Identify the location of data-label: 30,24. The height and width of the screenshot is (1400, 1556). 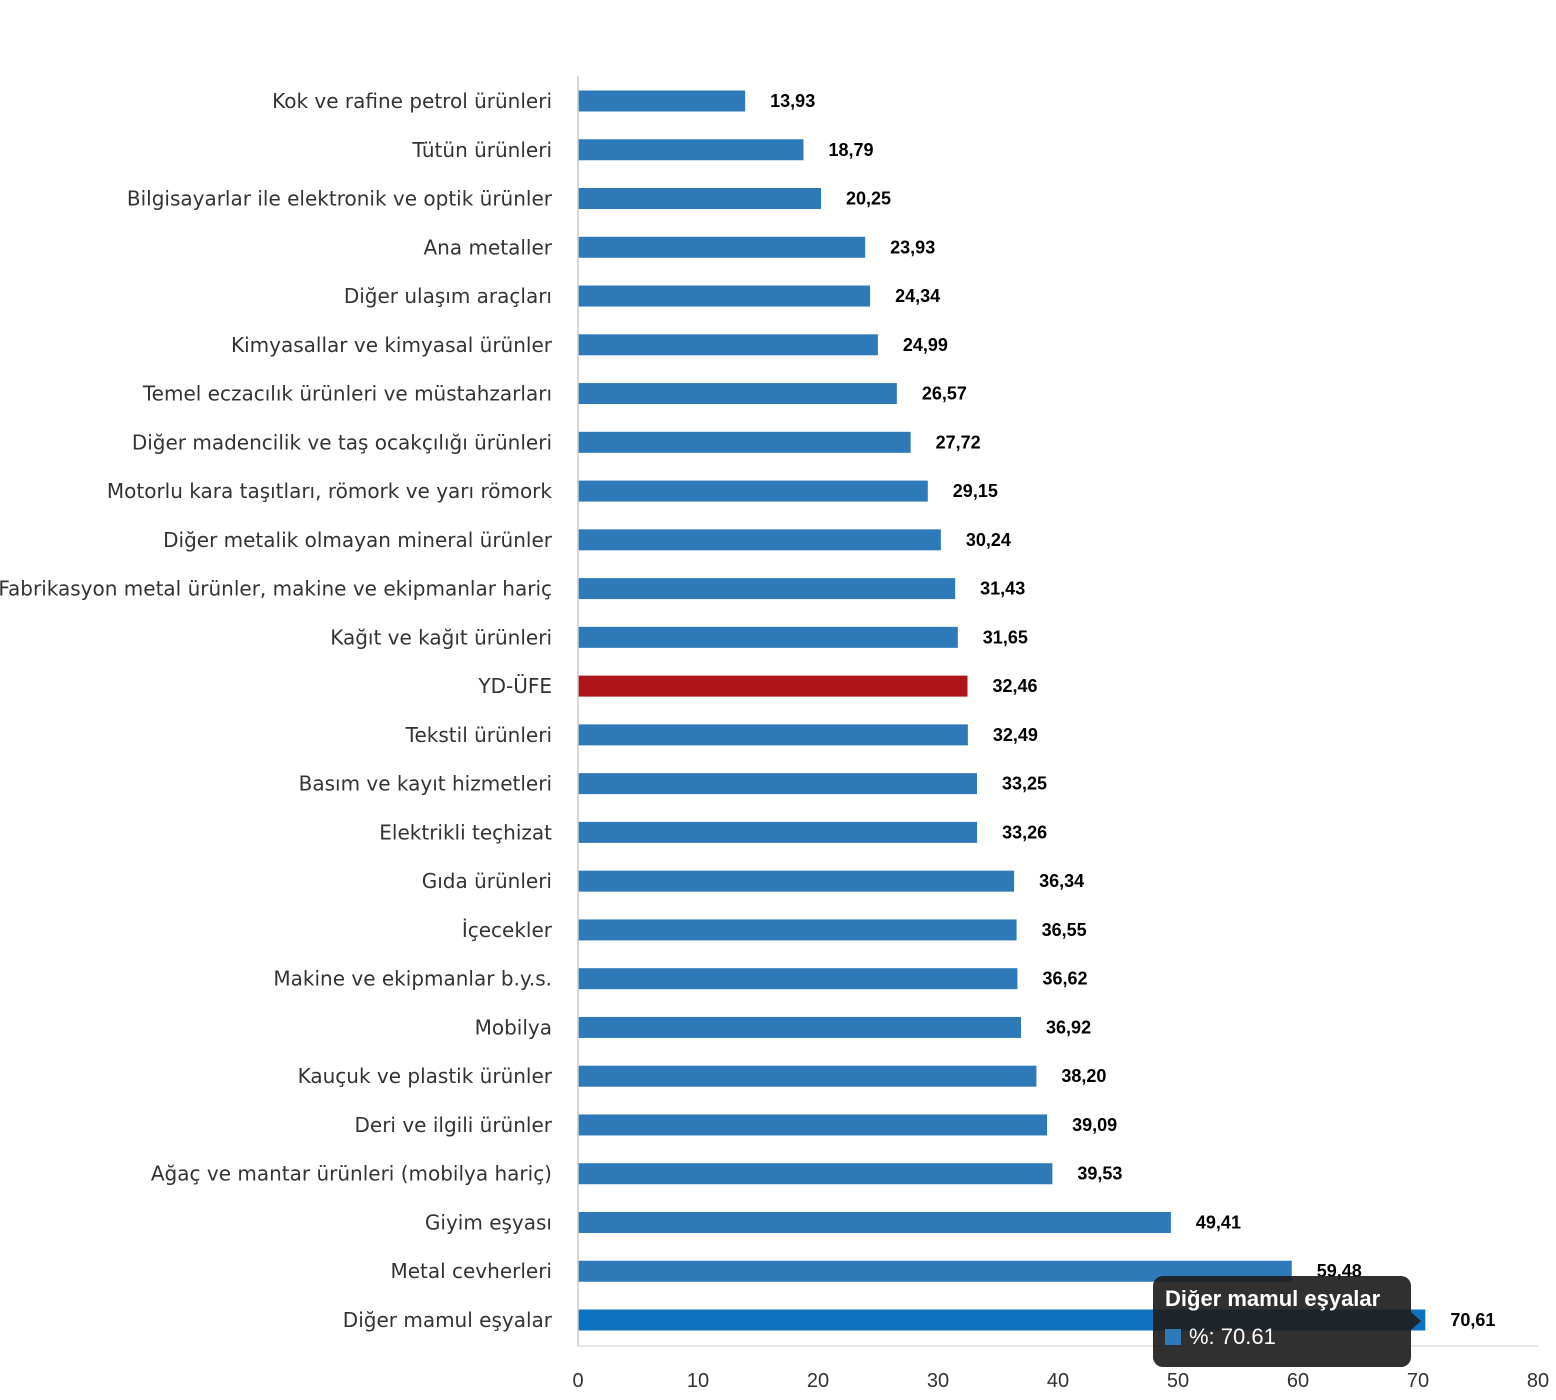
(988, 540).